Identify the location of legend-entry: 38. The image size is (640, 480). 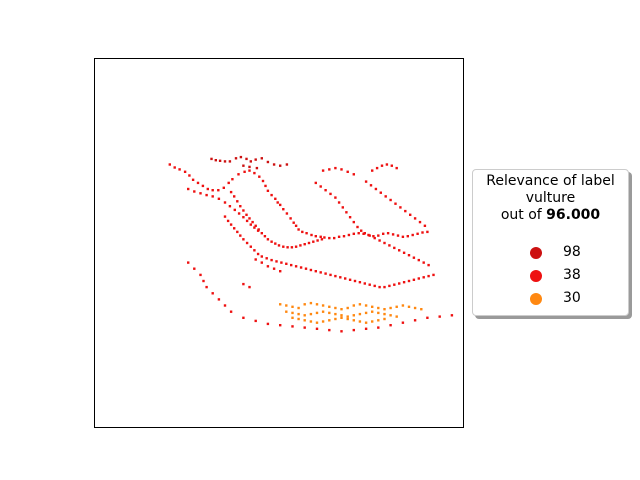
(550, 276).